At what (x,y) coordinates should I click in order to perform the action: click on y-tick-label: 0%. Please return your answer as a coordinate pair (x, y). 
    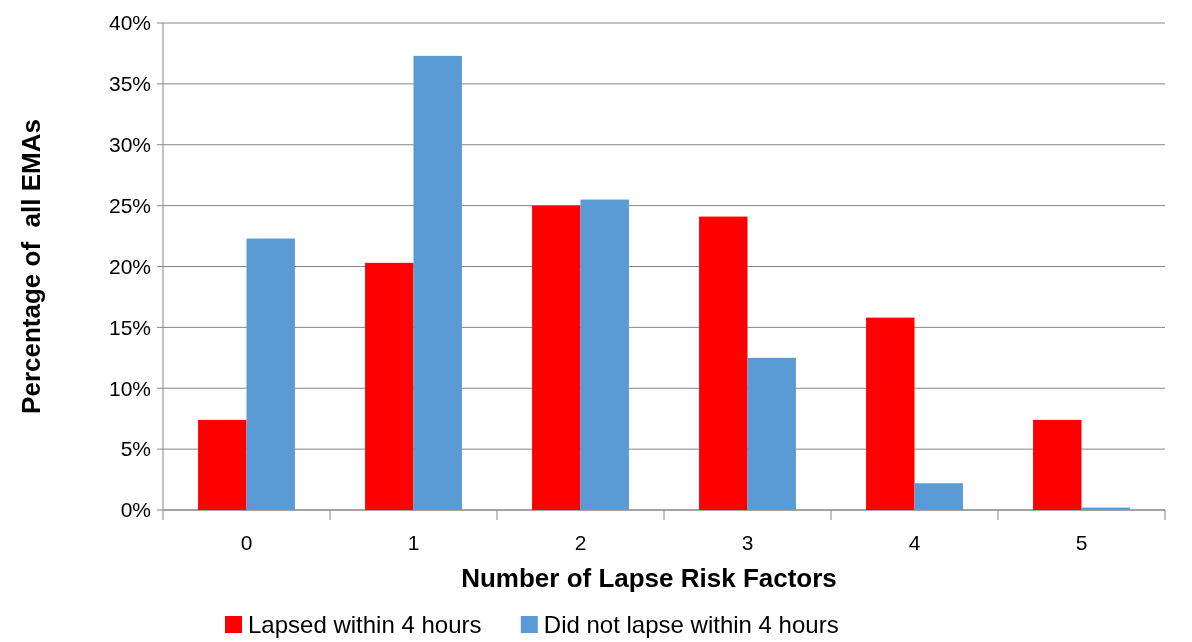
    Looking at the image, I should click on (135, 510).